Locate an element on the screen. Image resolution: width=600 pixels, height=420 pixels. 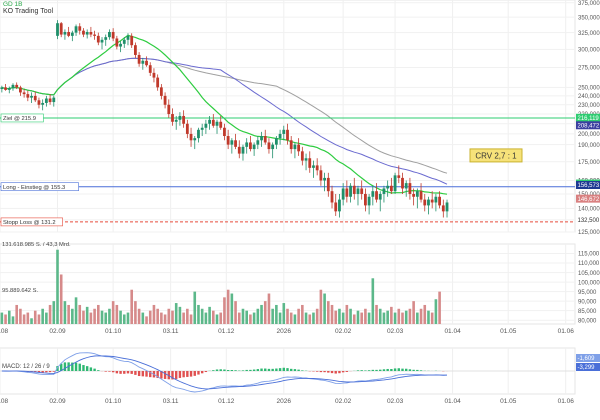
level-label-box is located at coordinates (22, 118).